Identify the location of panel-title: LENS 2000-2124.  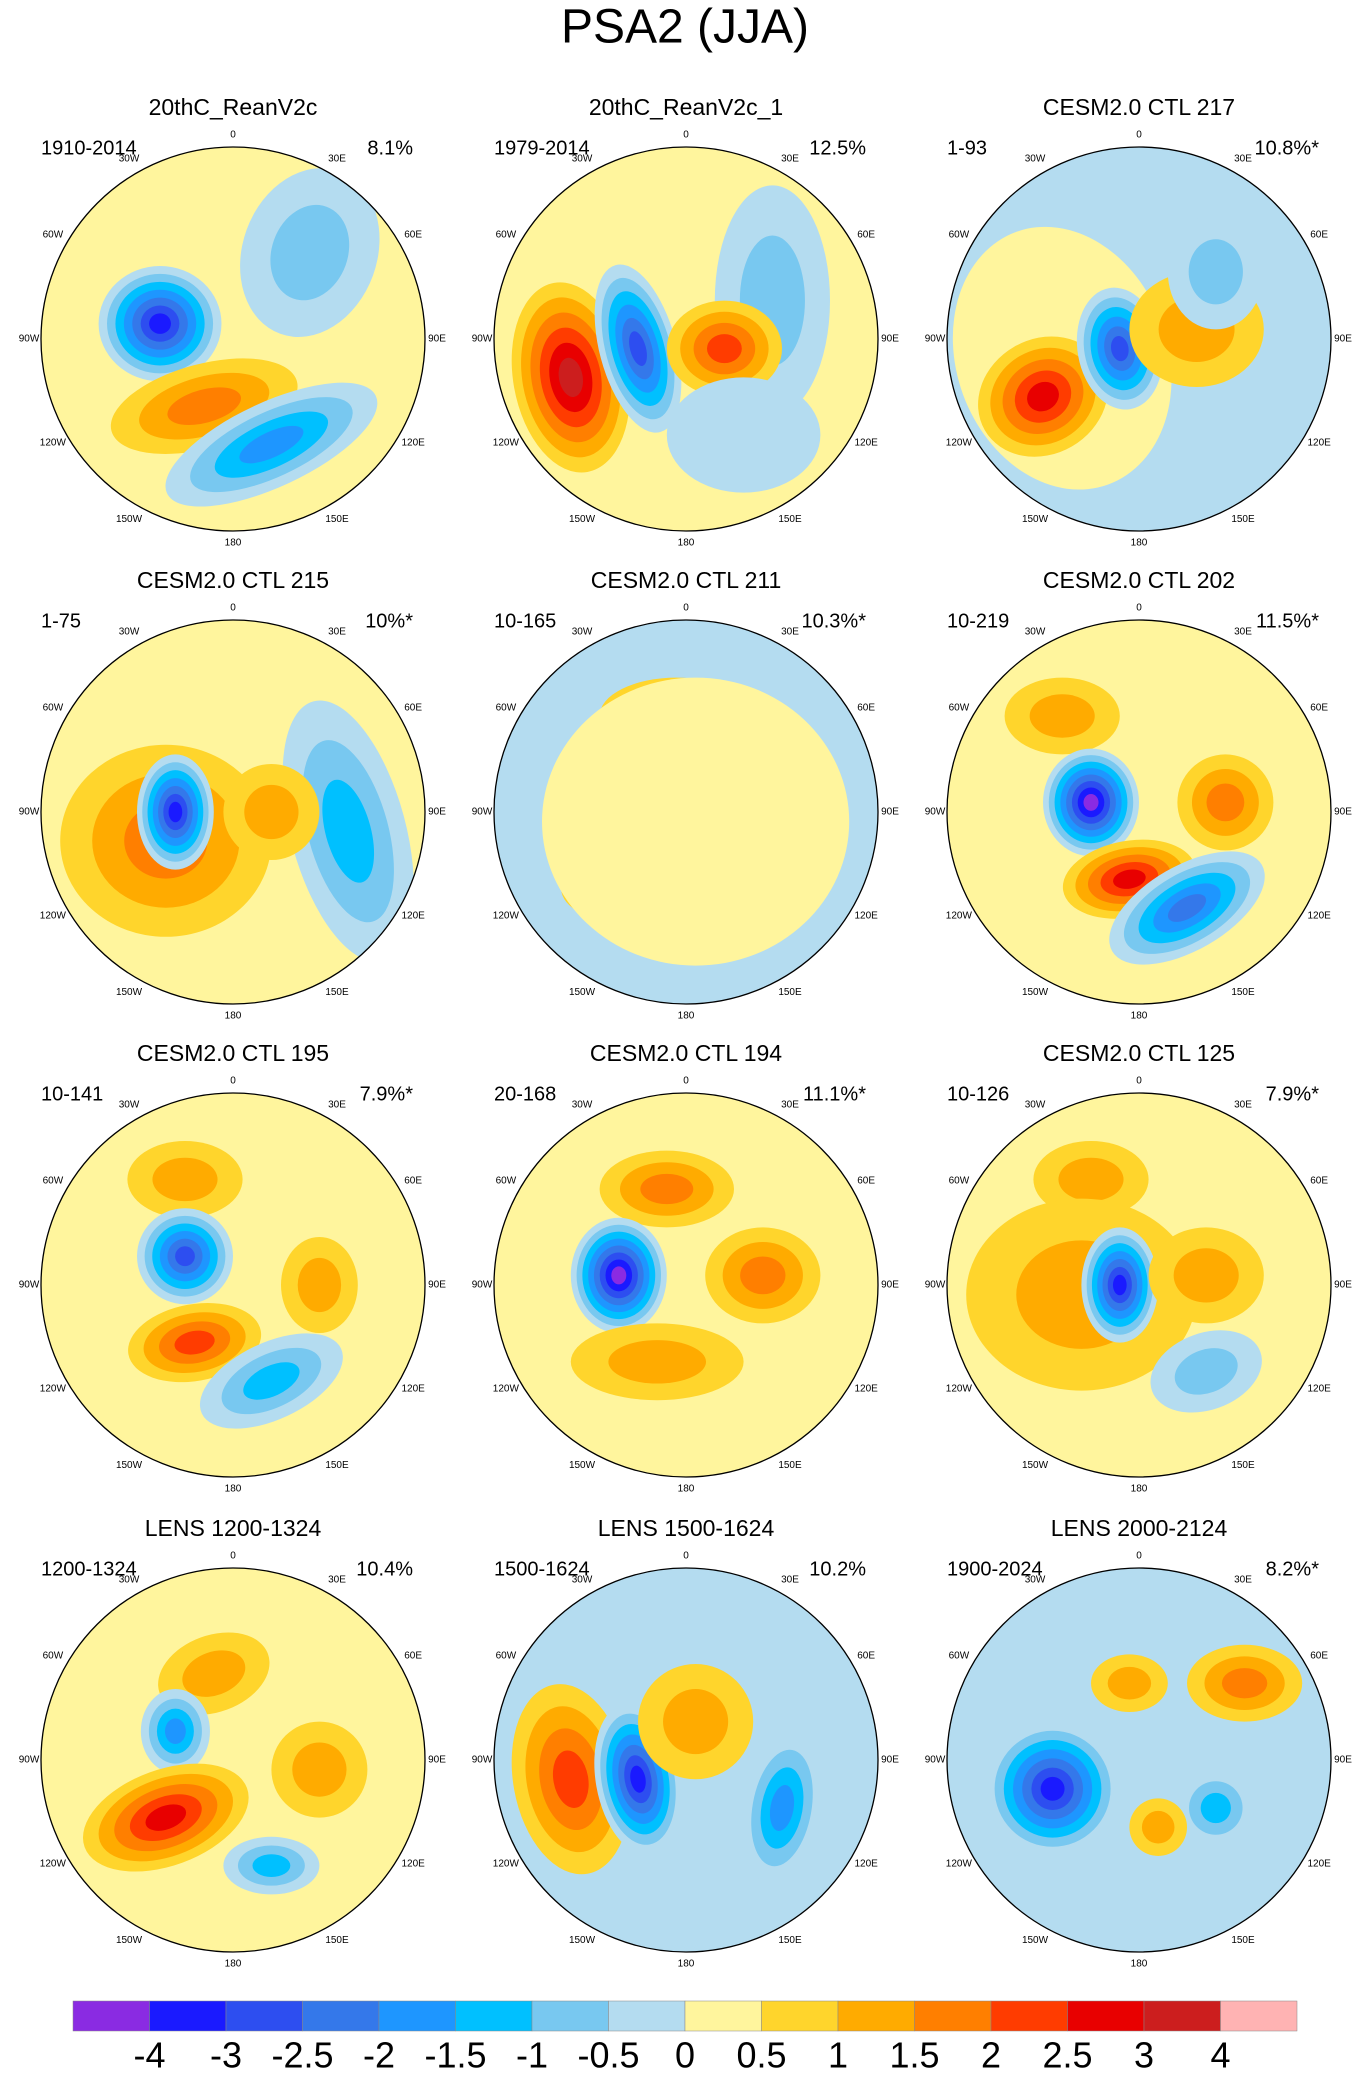
(1139, 1528).